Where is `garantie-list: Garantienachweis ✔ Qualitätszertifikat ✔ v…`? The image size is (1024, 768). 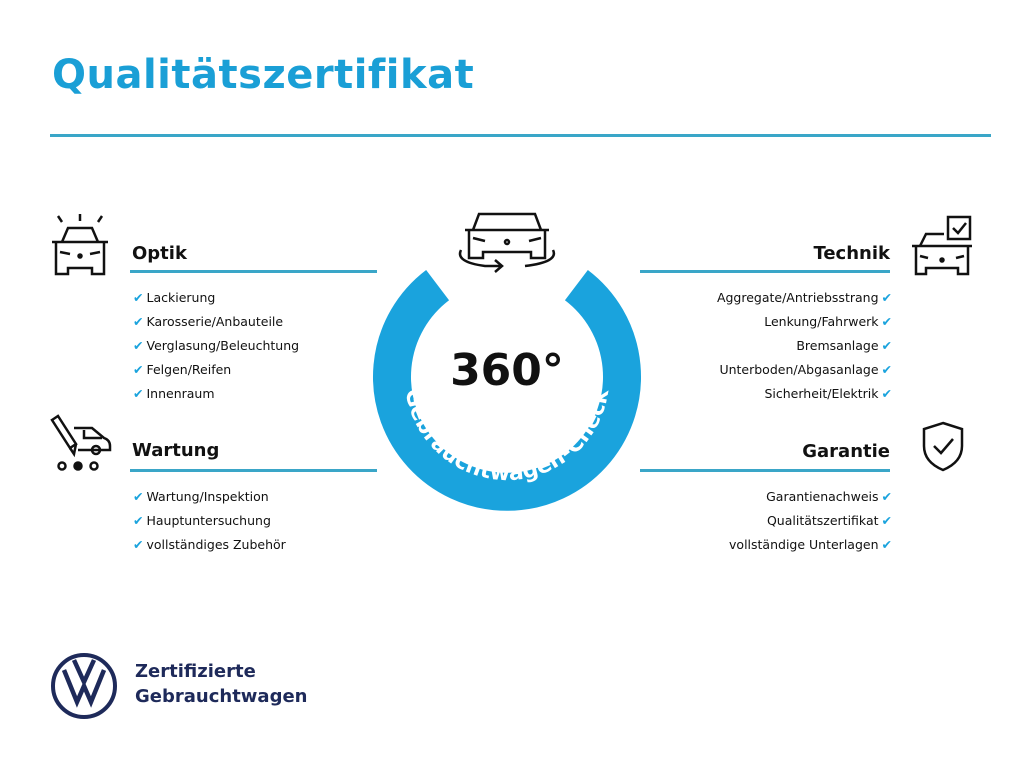
garantie-list: Garantienachweis ✔ Qualitätszertifikat ✔ v… is located at coordinates (747, 521).